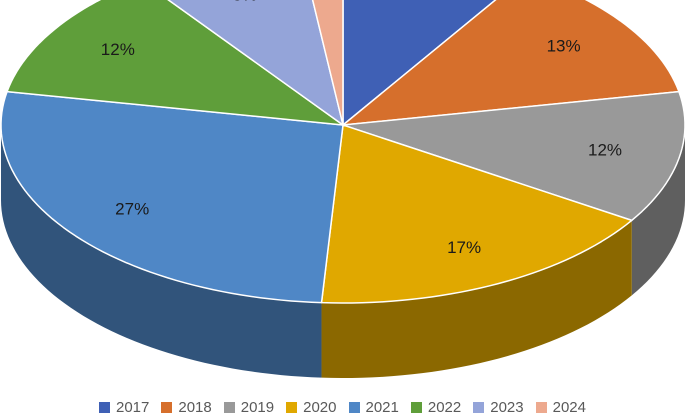 The height and width of the screenshot is (418, 685). What do you see at coordinates (382, 407) in the screenshot?
I see `legend-label: 2021` at bounding box center [382, 407].